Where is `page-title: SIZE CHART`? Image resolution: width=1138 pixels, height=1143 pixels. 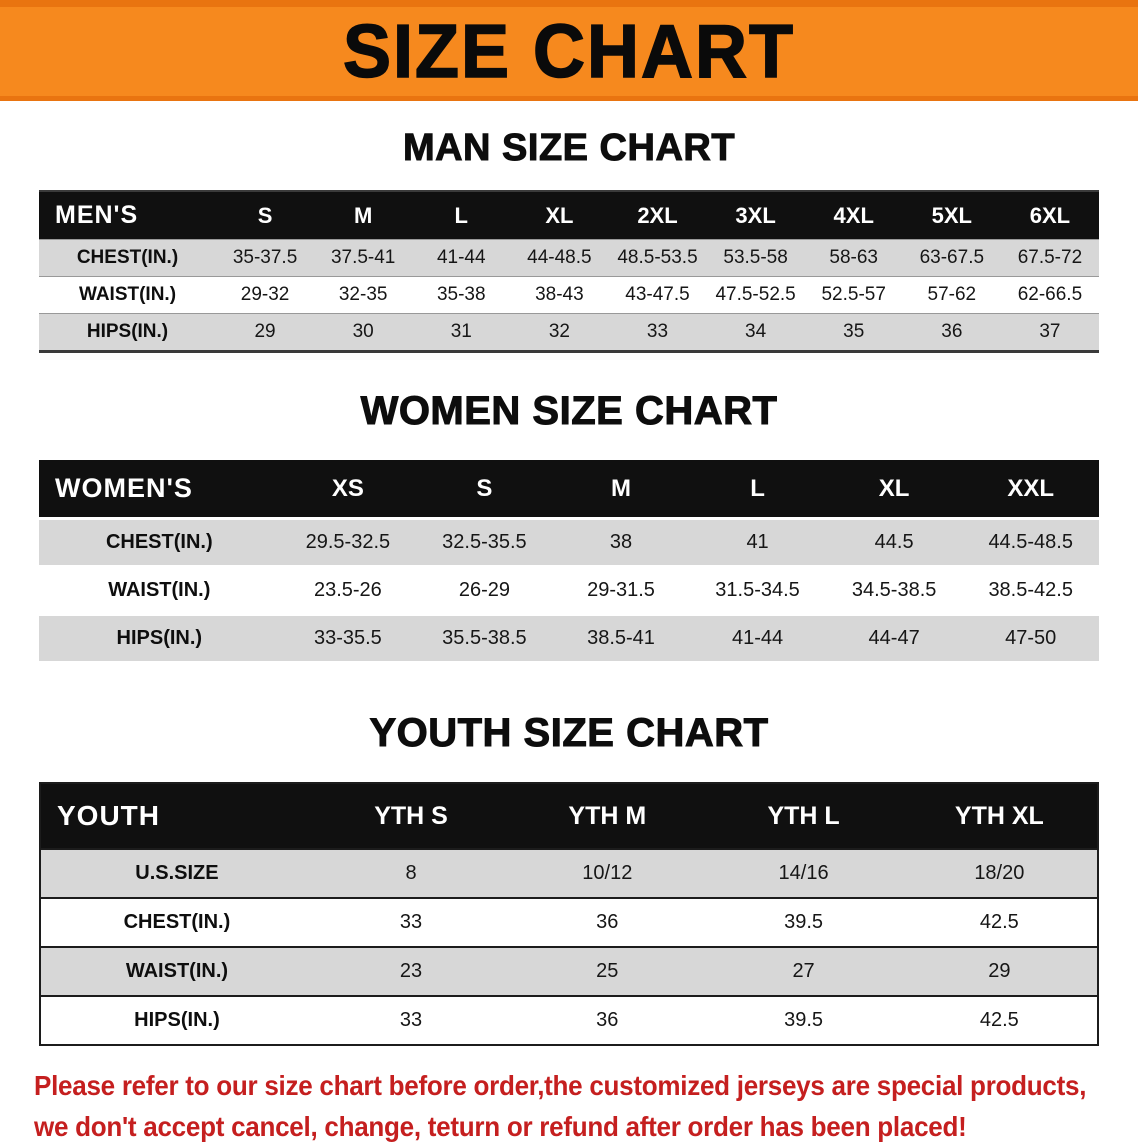 page-title: SIZE CHART is located at coordinates (568, 51).